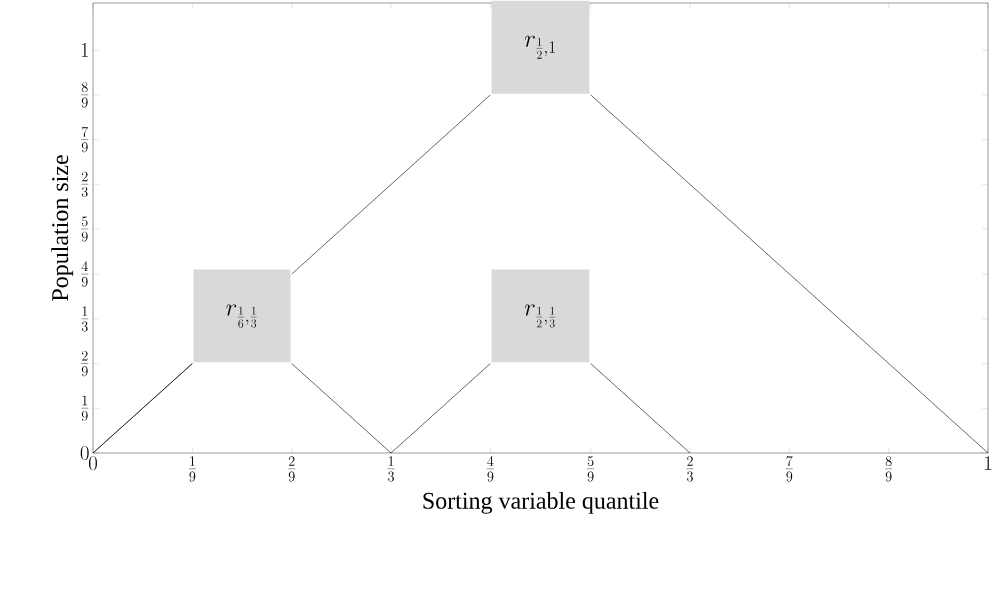 This screenshot has width=1004, height=599. I want to click on y-tick-label: $1$, so click(84, 50).